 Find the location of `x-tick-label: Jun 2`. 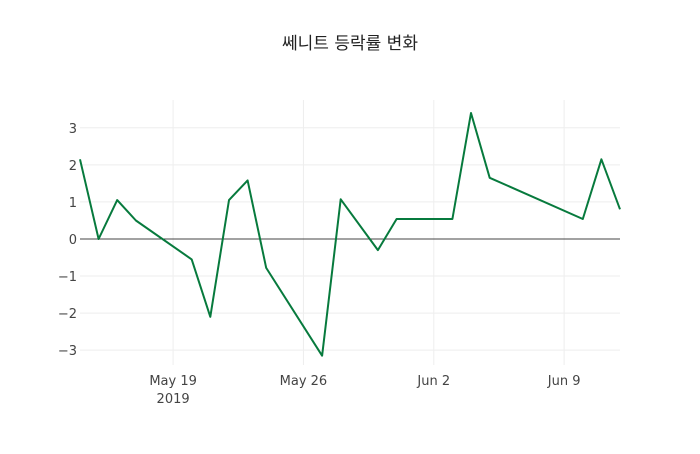

x-tick-label: Jun 2 is located at coordinates (433, 381).